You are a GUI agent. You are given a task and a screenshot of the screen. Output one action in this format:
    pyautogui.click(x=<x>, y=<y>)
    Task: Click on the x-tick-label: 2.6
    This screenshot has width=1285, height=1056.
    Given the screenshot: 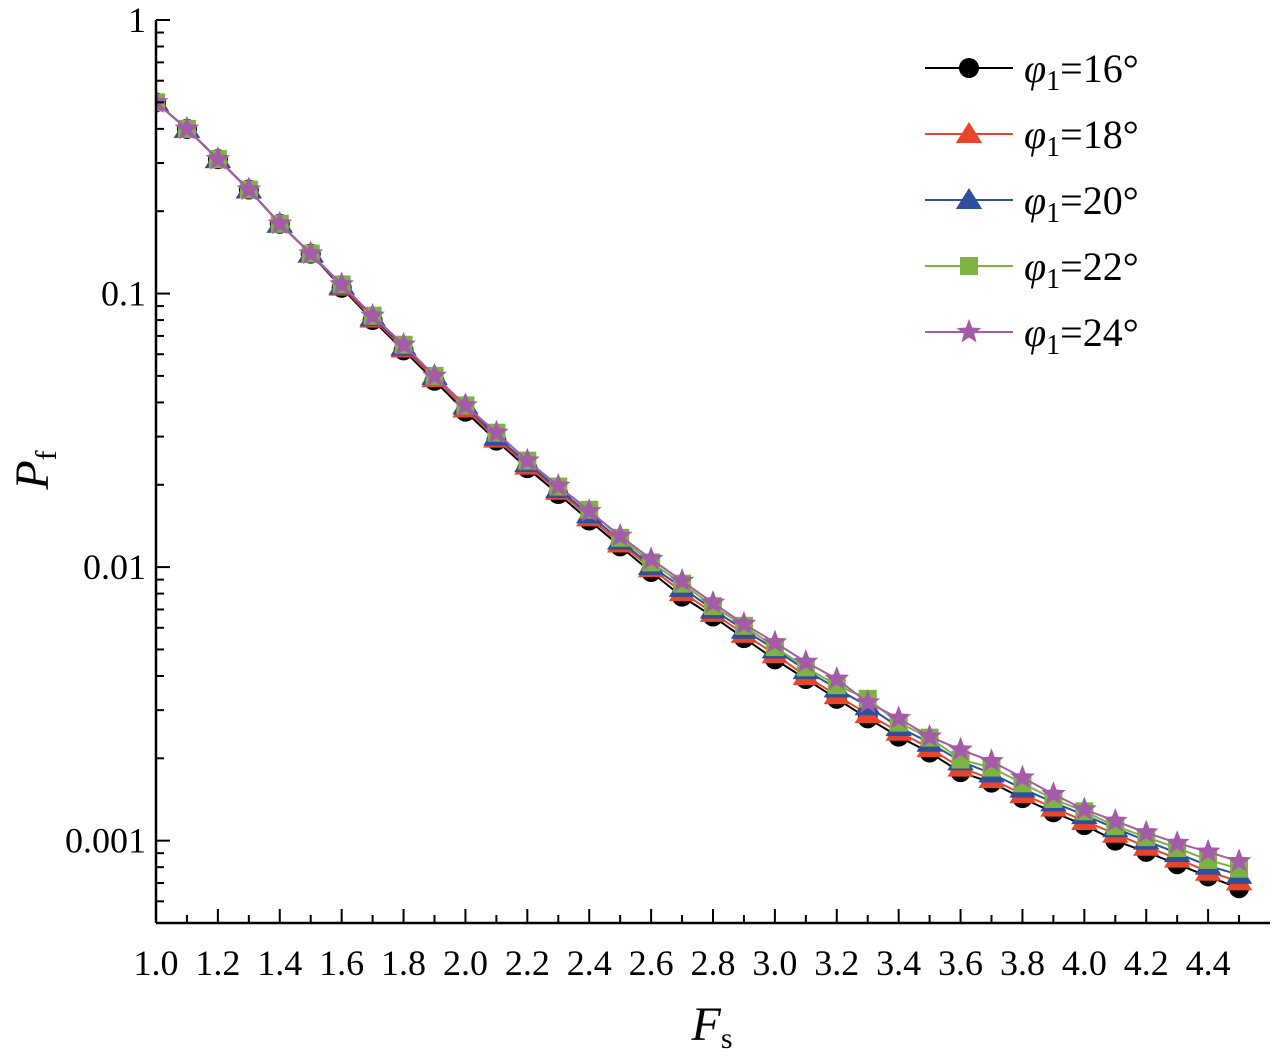 What is the action you would take?
    pyautogui.click(x=651, y=963)
    